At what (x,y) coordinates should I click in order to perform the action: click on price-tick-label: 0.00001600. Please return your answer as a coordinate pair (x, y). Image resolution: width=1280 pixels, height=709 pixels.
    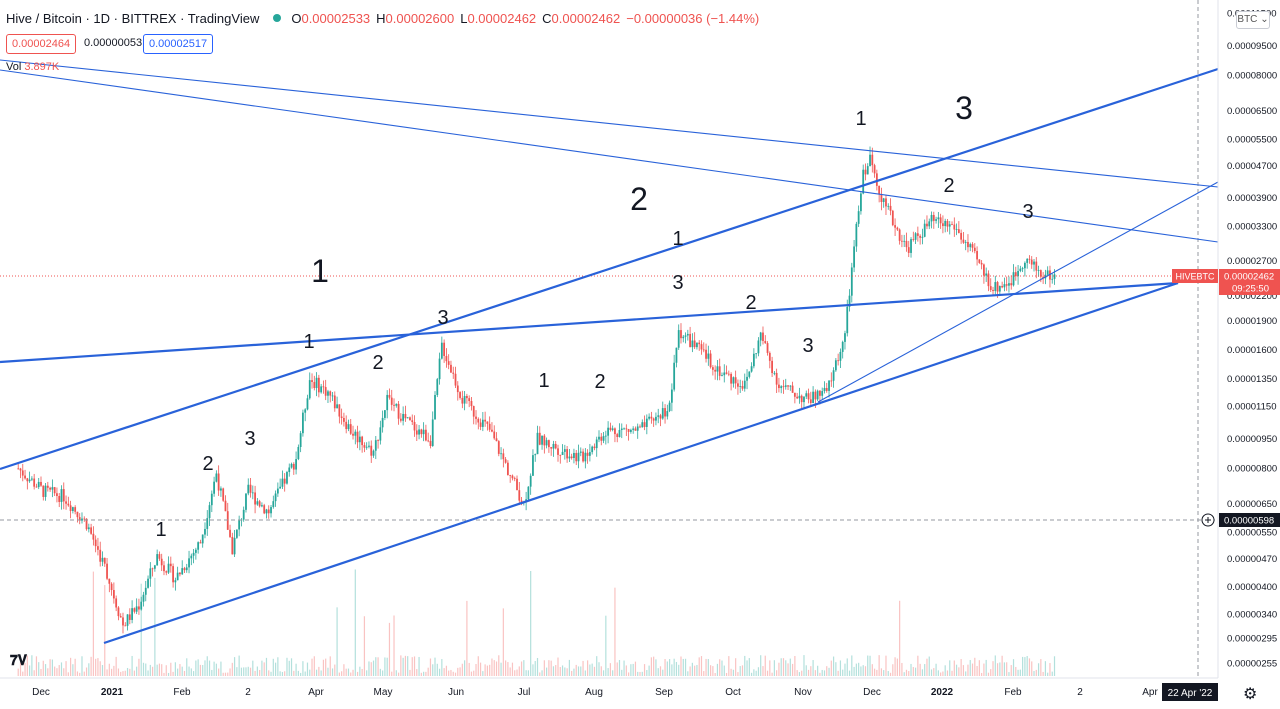
    Looking at the image, I should click on (1252, 350).